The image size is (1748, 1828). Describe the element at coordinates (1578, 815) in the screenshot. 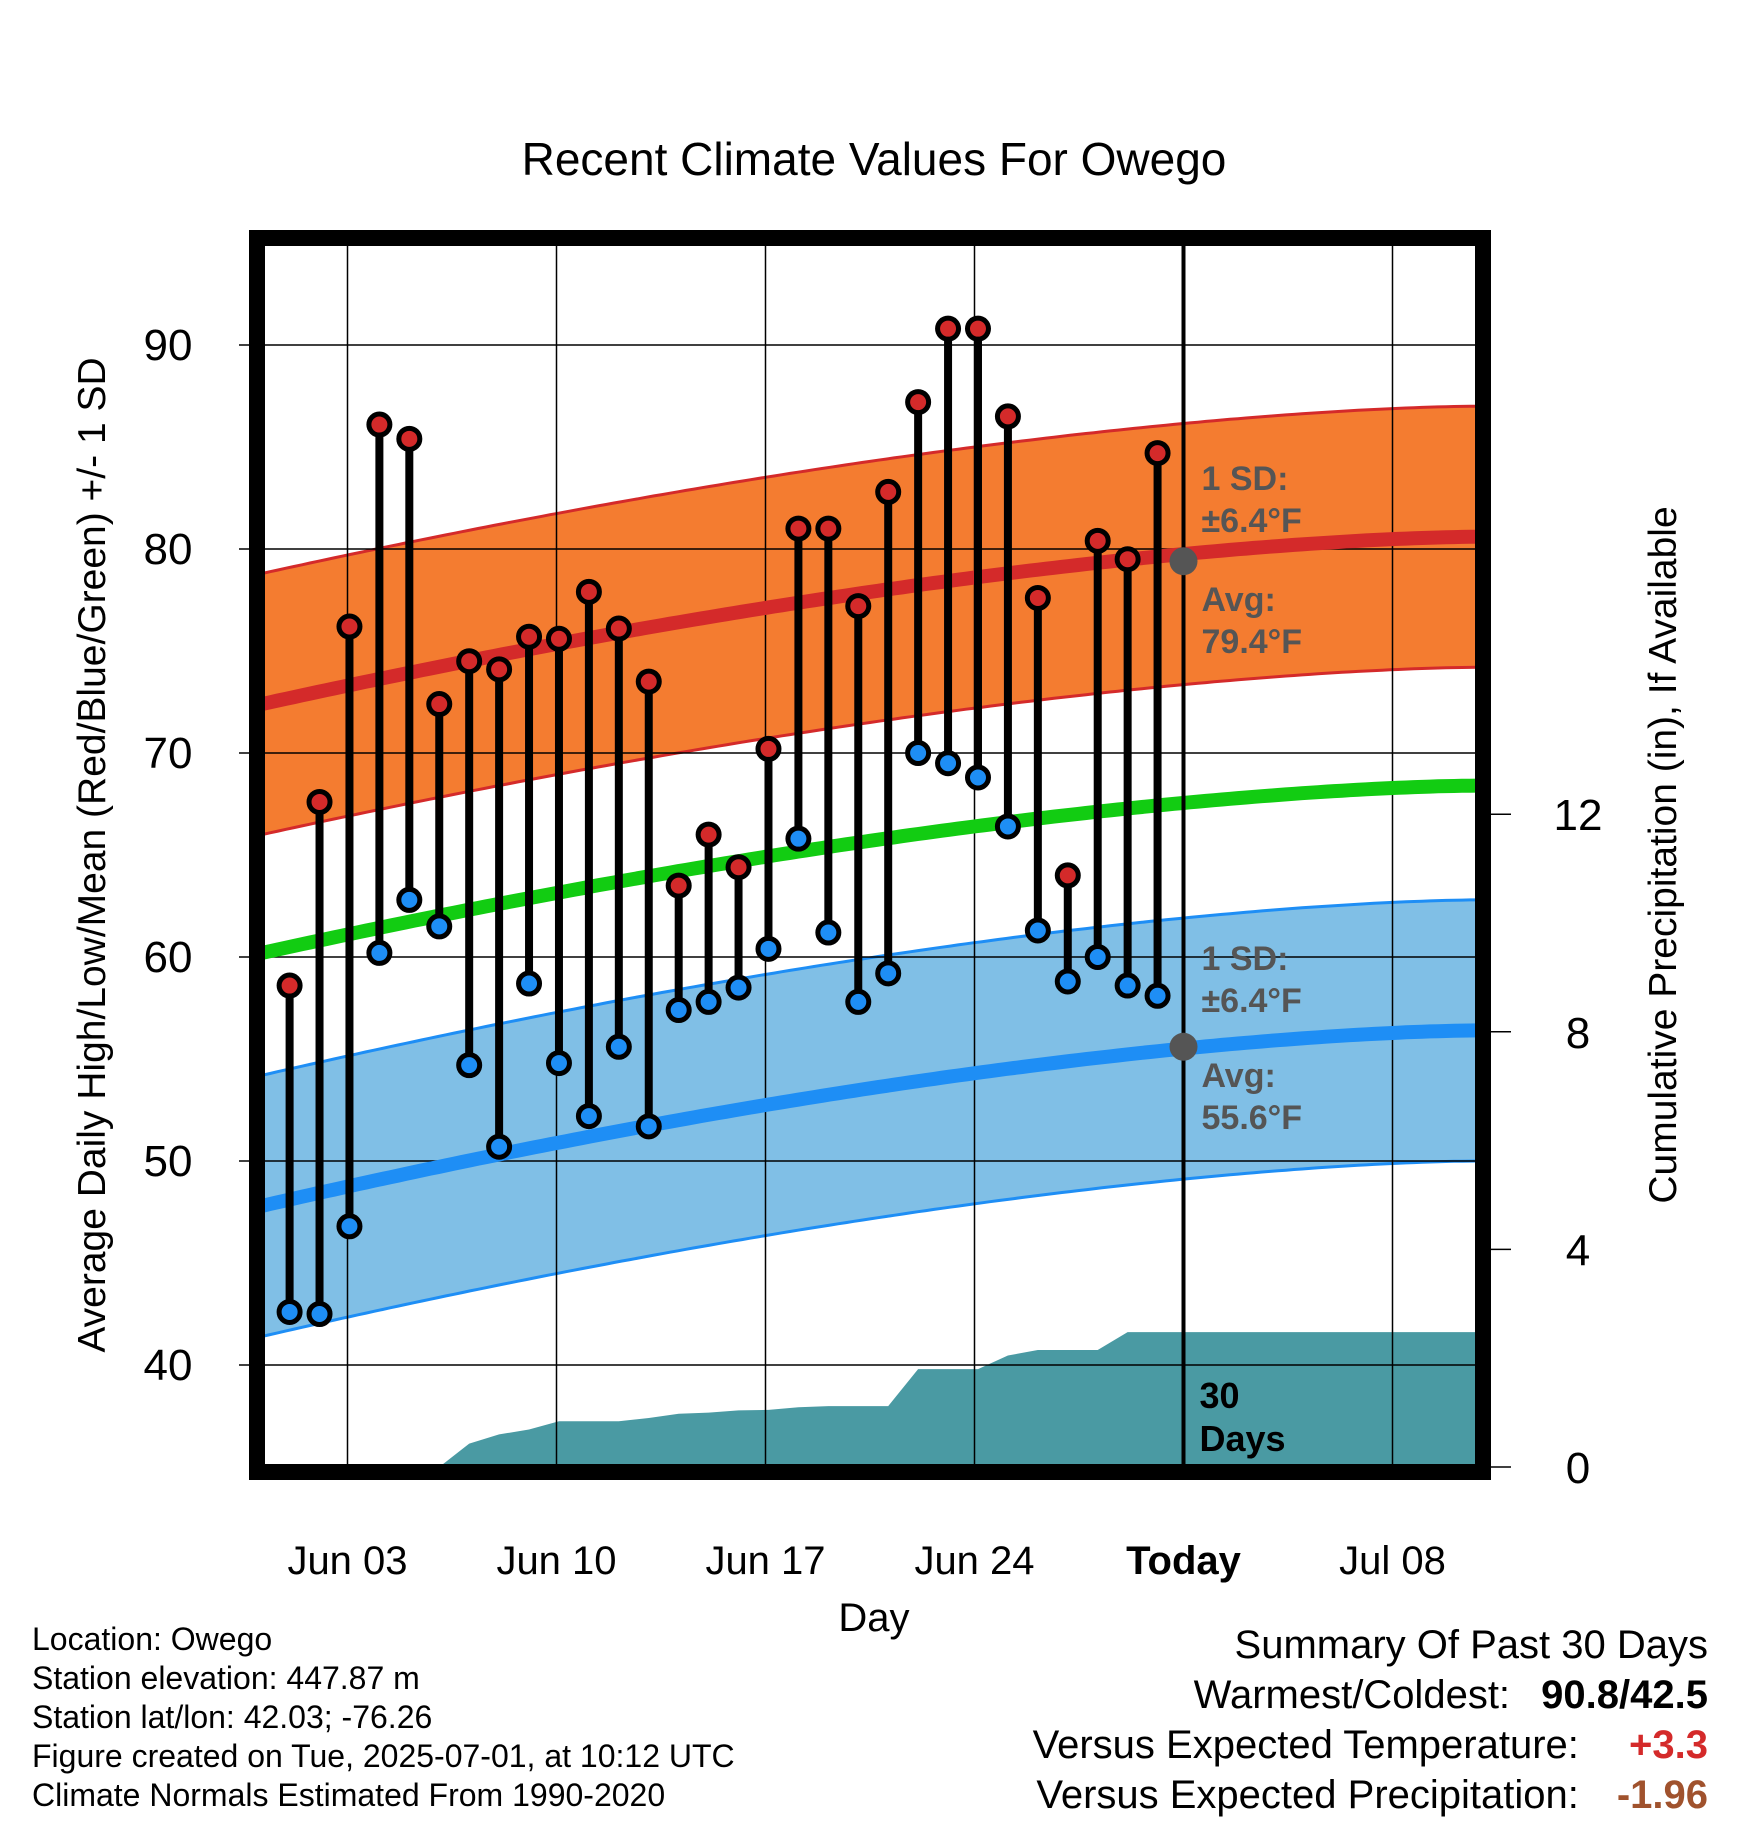

I see `y-right-tick-label: 12` at that location.